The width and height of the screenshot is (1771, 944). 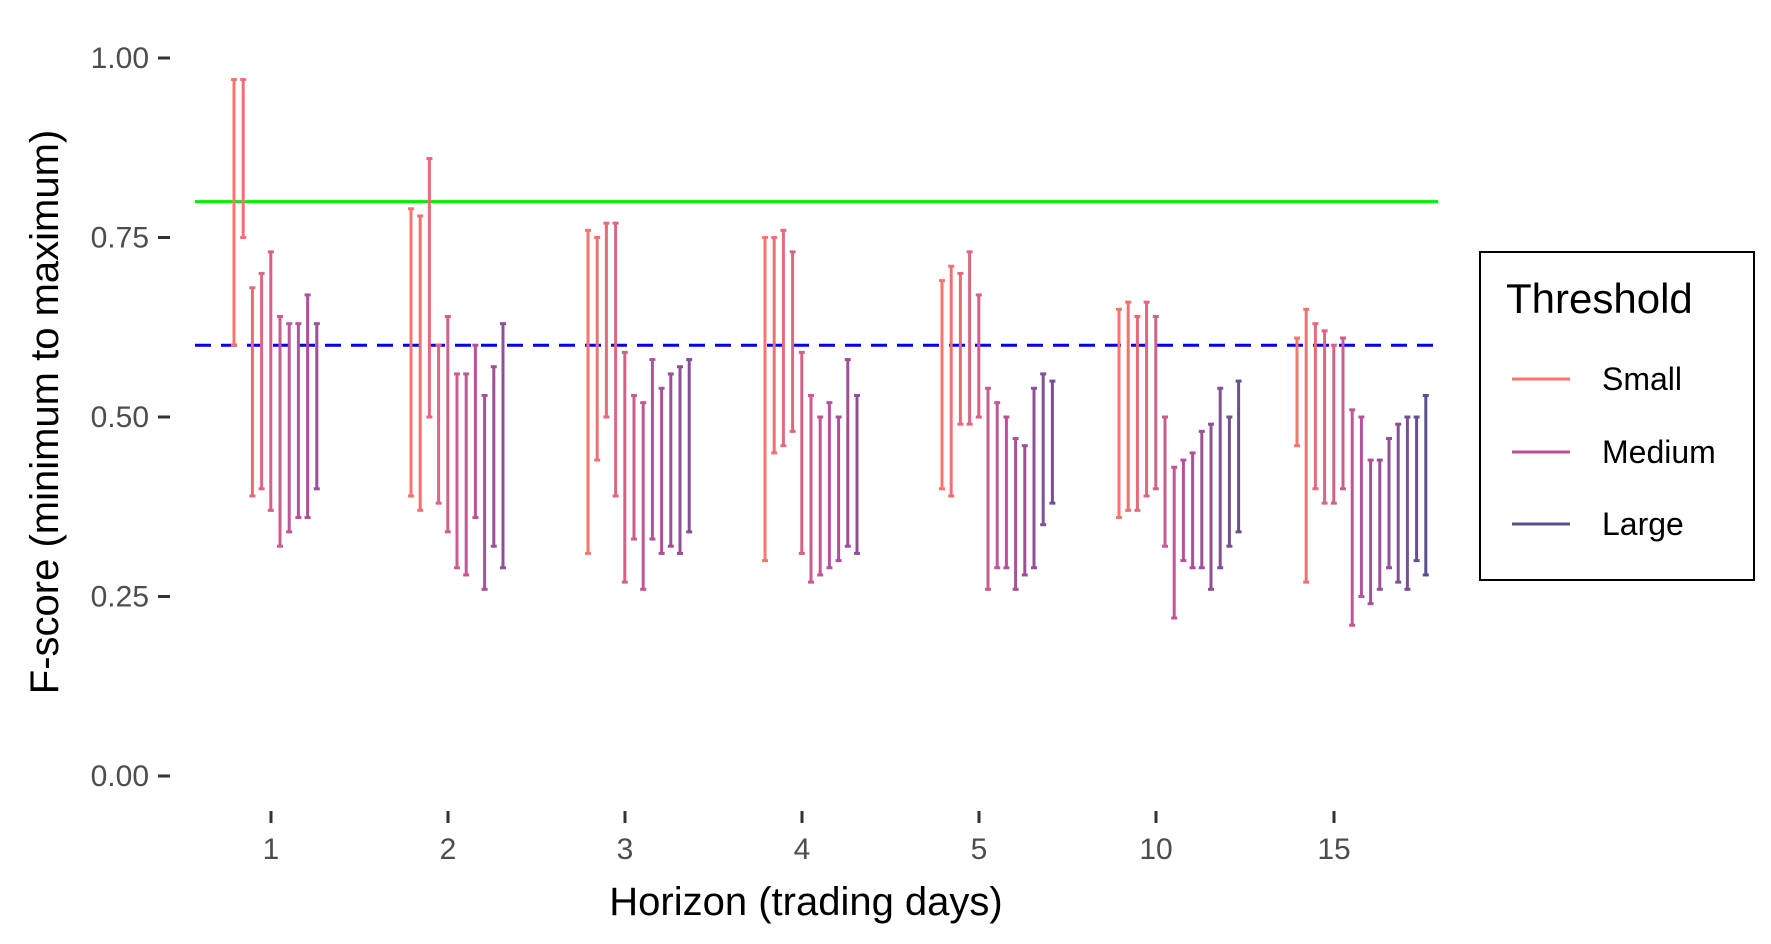 I want to click on y-axis: 0.00 0.25 0.50 0.75 1.00, so click(x=130, y=417).